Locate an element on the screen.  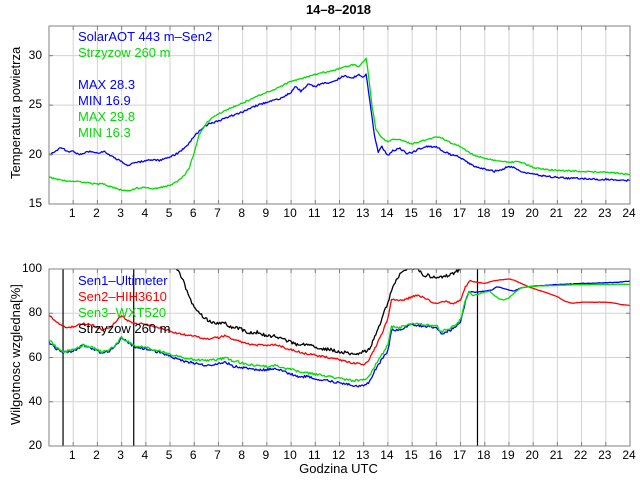
annotations: MAX 28.3 MIN 16.9 MAX 29.8 MIN 16.3 is located at coordinates (106, 109).